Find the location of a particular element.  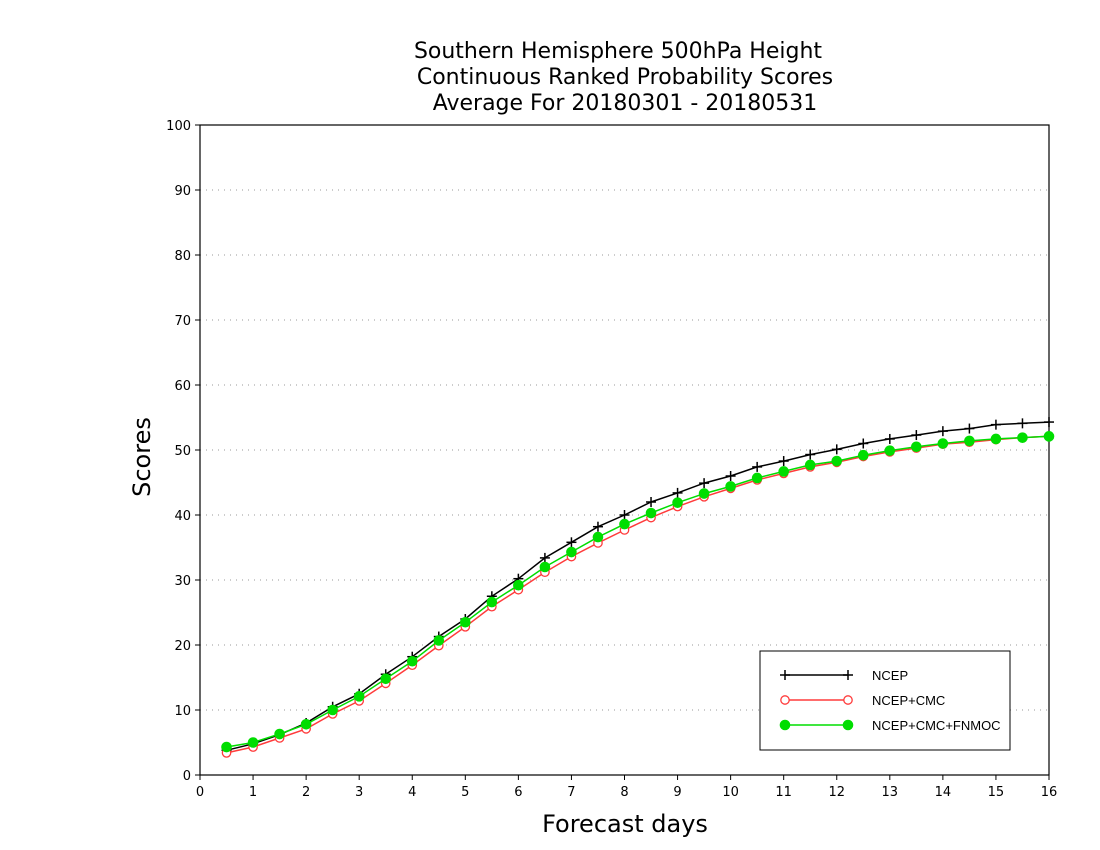

legend-item: NCEP is located at coordinates (844, 675).